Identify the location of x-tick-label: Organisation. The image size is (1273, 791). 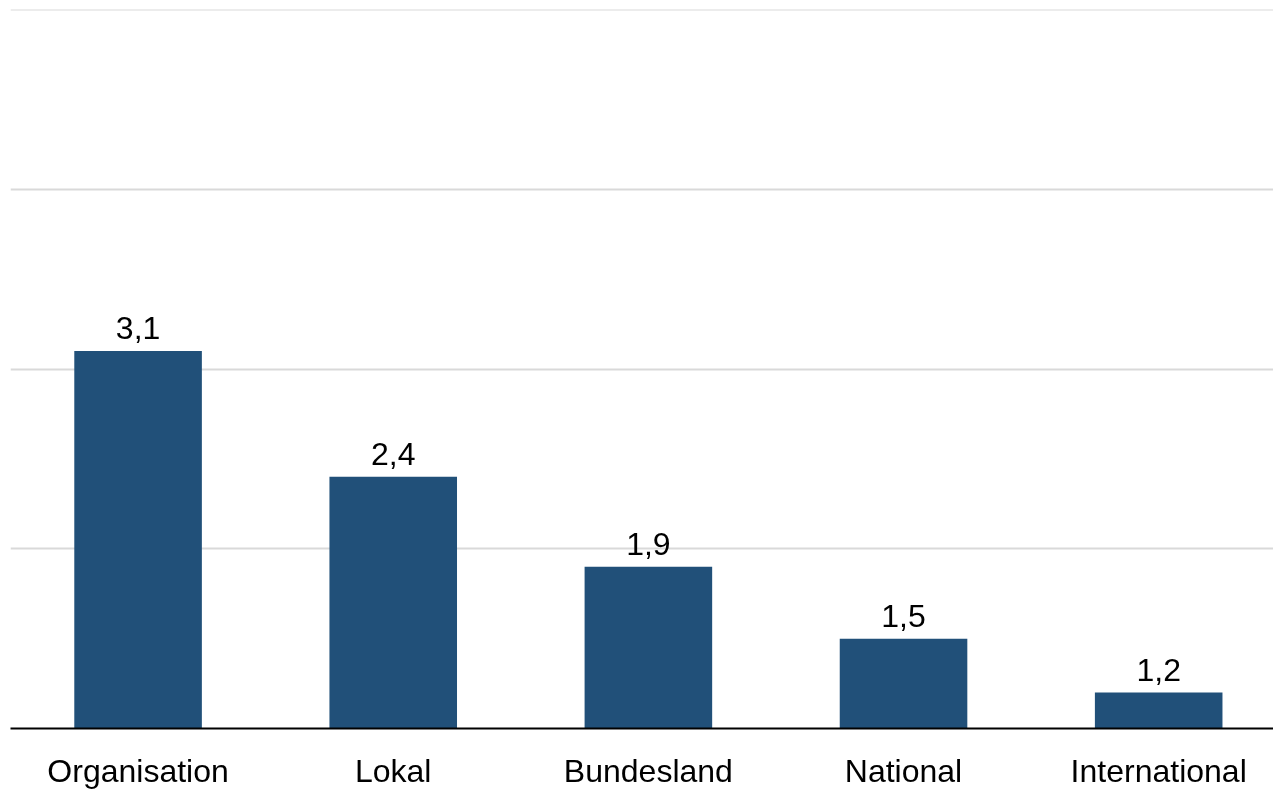
(138, 770).